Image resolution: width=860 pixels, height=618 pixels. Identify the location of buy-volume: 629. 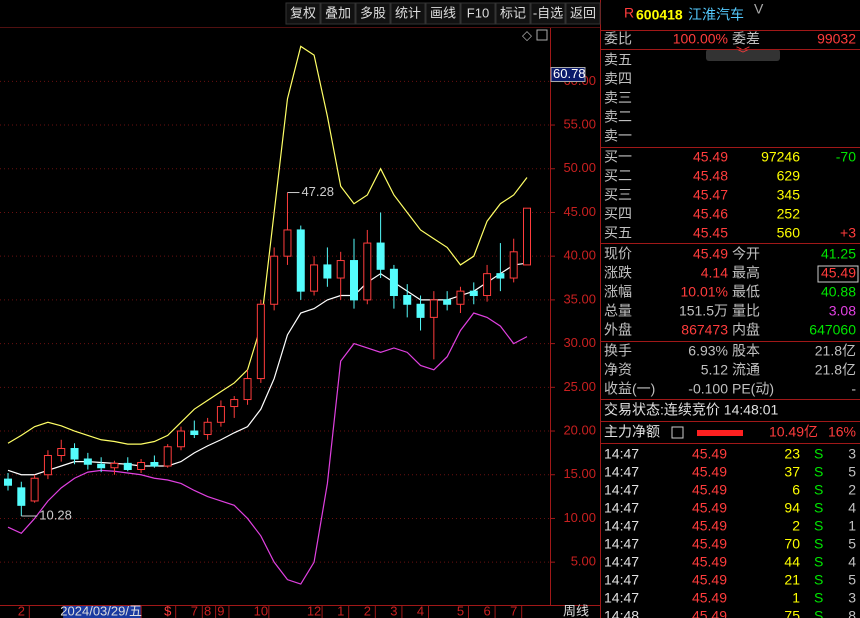
(789, 176).